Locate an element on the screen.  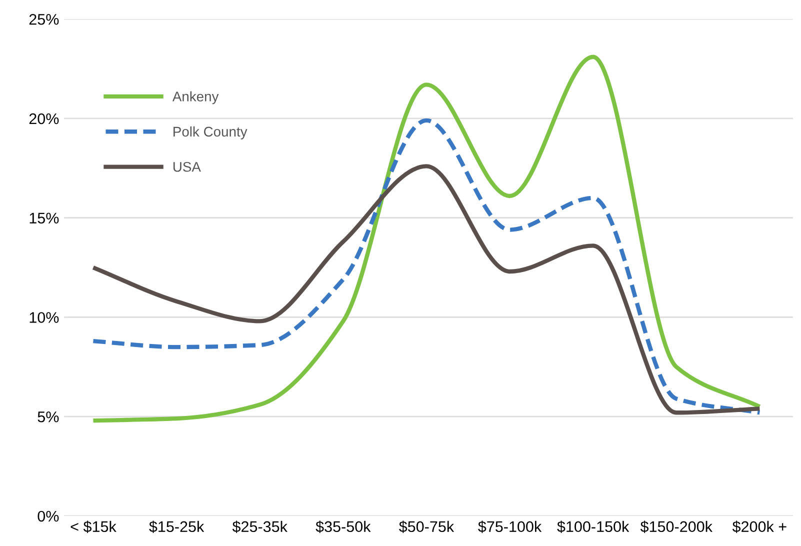
x-tick-label: $15-25k is located at coordinates (176, 526).